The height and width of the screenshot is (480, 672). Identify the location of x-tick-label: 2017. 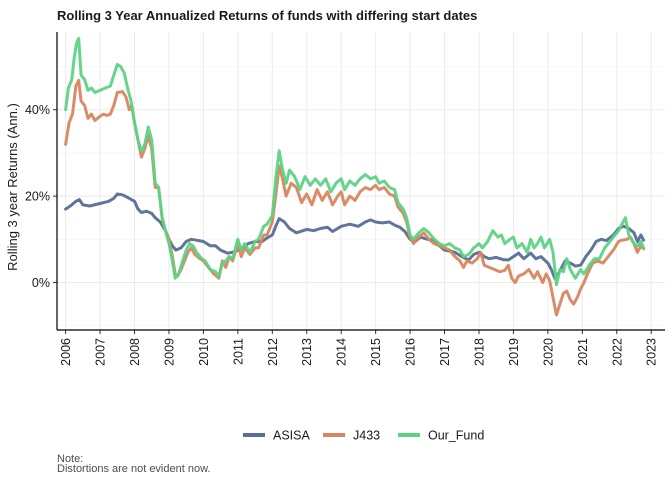
(445, 352).